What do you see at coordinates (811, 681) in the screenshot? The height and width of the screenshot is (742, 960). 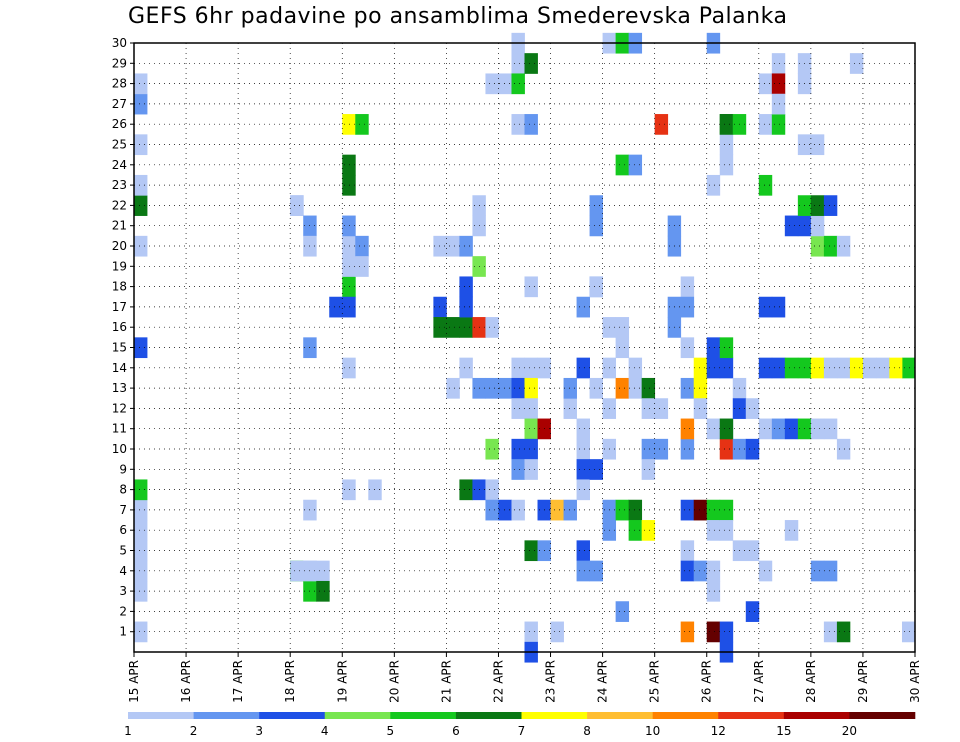 I see `x-tick-label: 28 APR` at bounding box center [811, 681].